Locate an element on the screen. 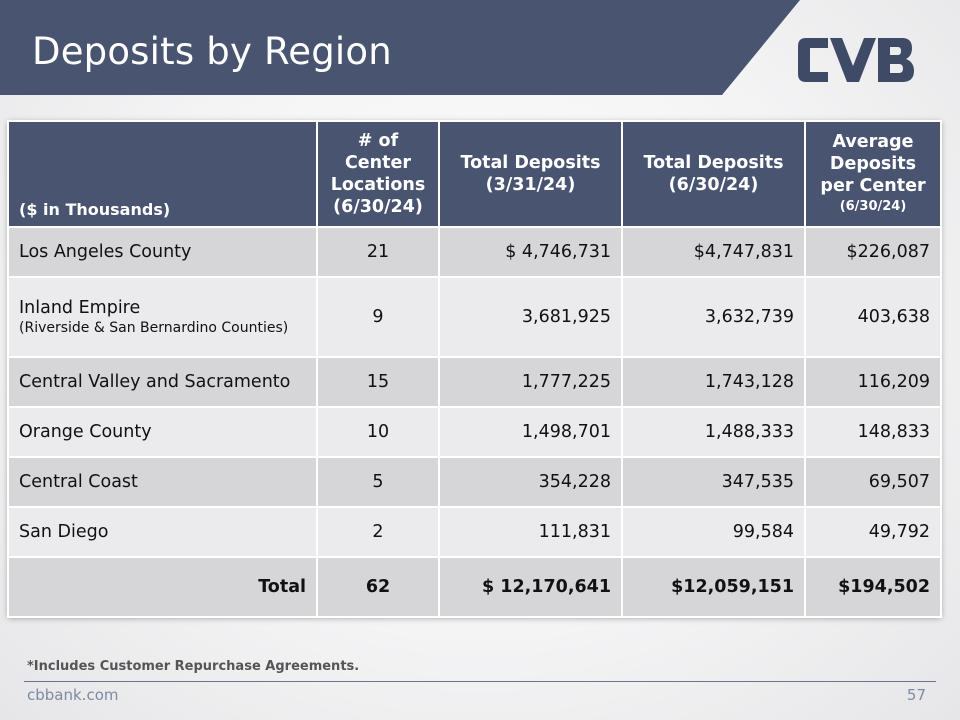 This screenshot has width=960, height=720. header-region: ($ in Thousands) is located at coordinates (162, 174).